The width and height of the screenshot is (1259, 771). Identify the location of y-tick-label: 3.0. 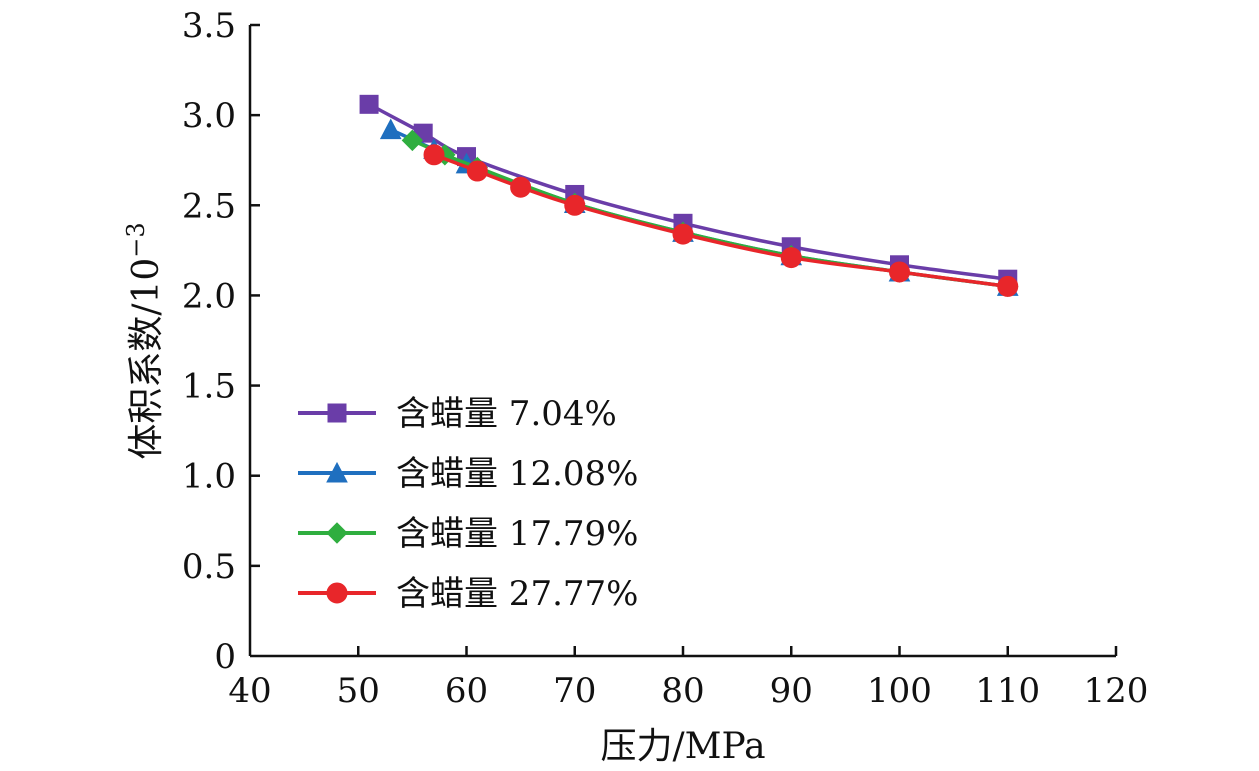
(209, 116).